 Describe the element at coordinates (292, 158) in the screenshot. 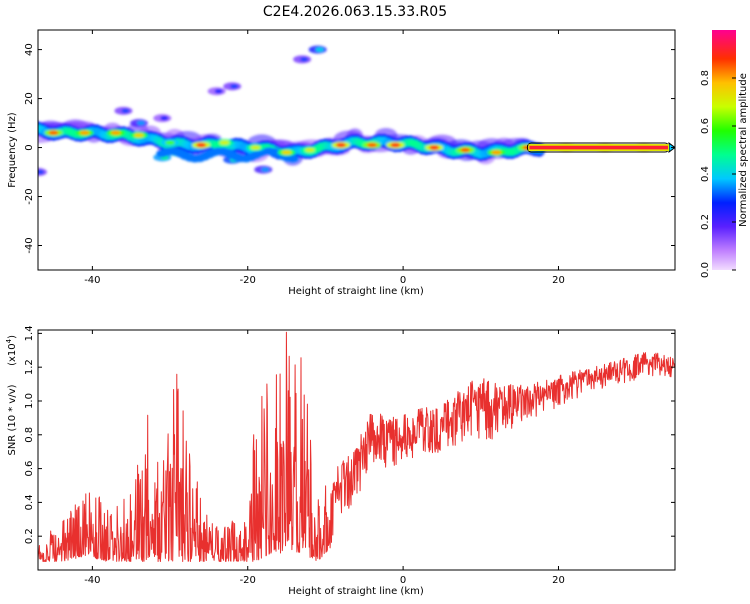

I see `spectrogram-lower-band` at that location.